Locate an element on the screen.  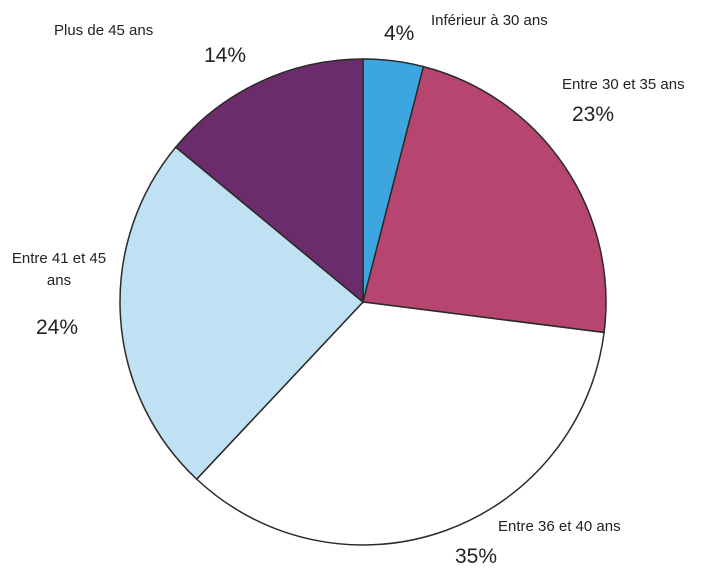
slice-label: Plus de 45 ans is located at coordinates (104, 30).